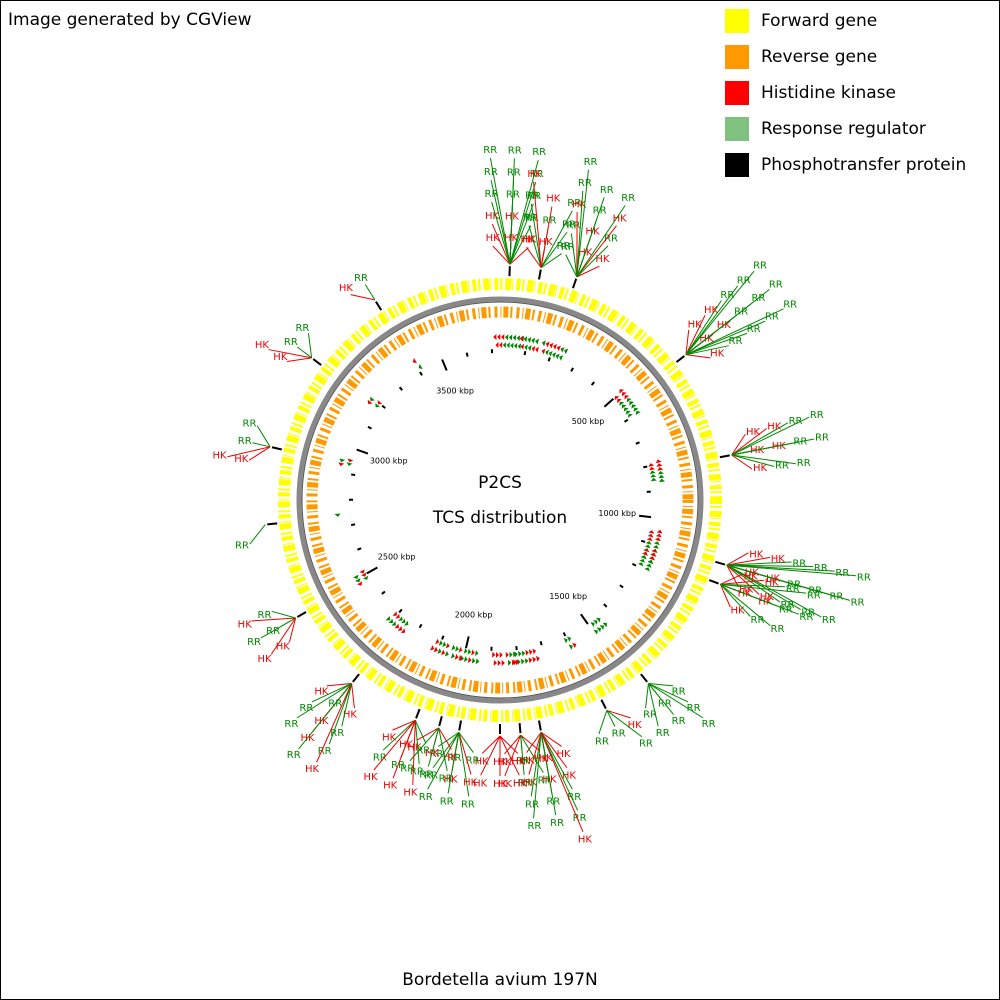  What do you see at coordinates (737, 93) in the screenshot?
I see `legend-swatch` at bounding box center [737, 93].